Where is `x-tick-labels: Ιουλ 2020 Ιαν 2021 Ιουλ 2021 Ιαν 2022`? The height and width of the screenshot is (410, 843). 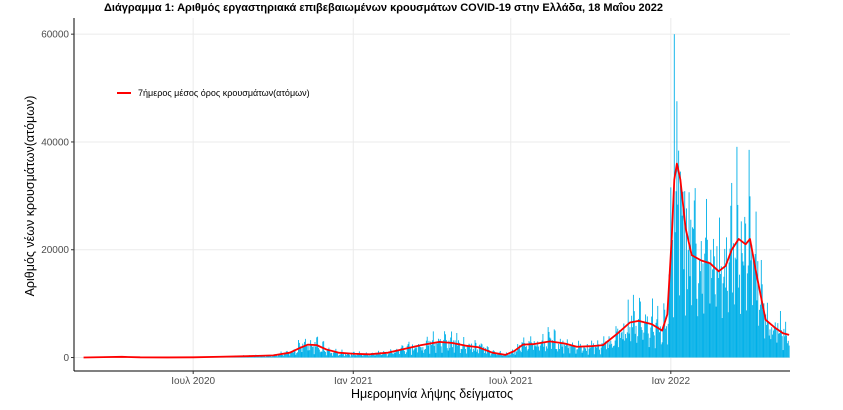
x-tick-labels: Ιουλ 2020 Ιαν 2021 Ιουλ 2021 Ιαν 2022 is located at coordinates (431, 379).